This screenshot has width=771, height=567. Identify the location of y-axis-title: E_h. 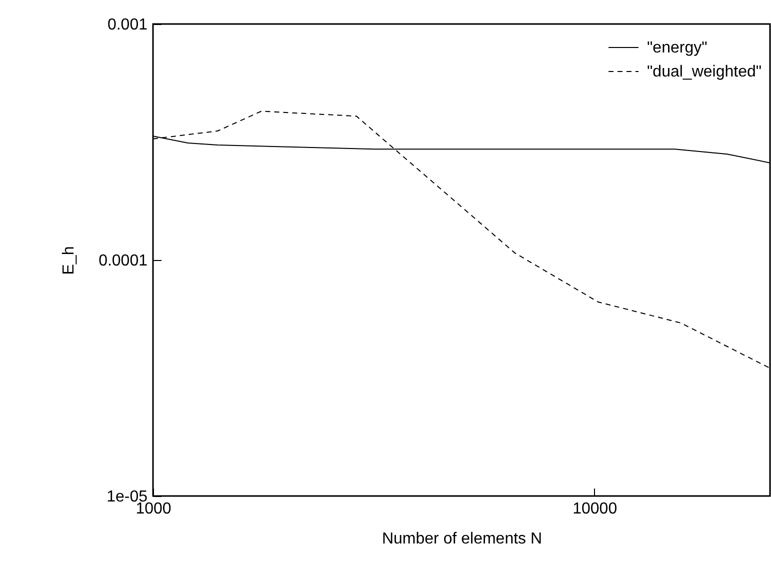
(69, 260).